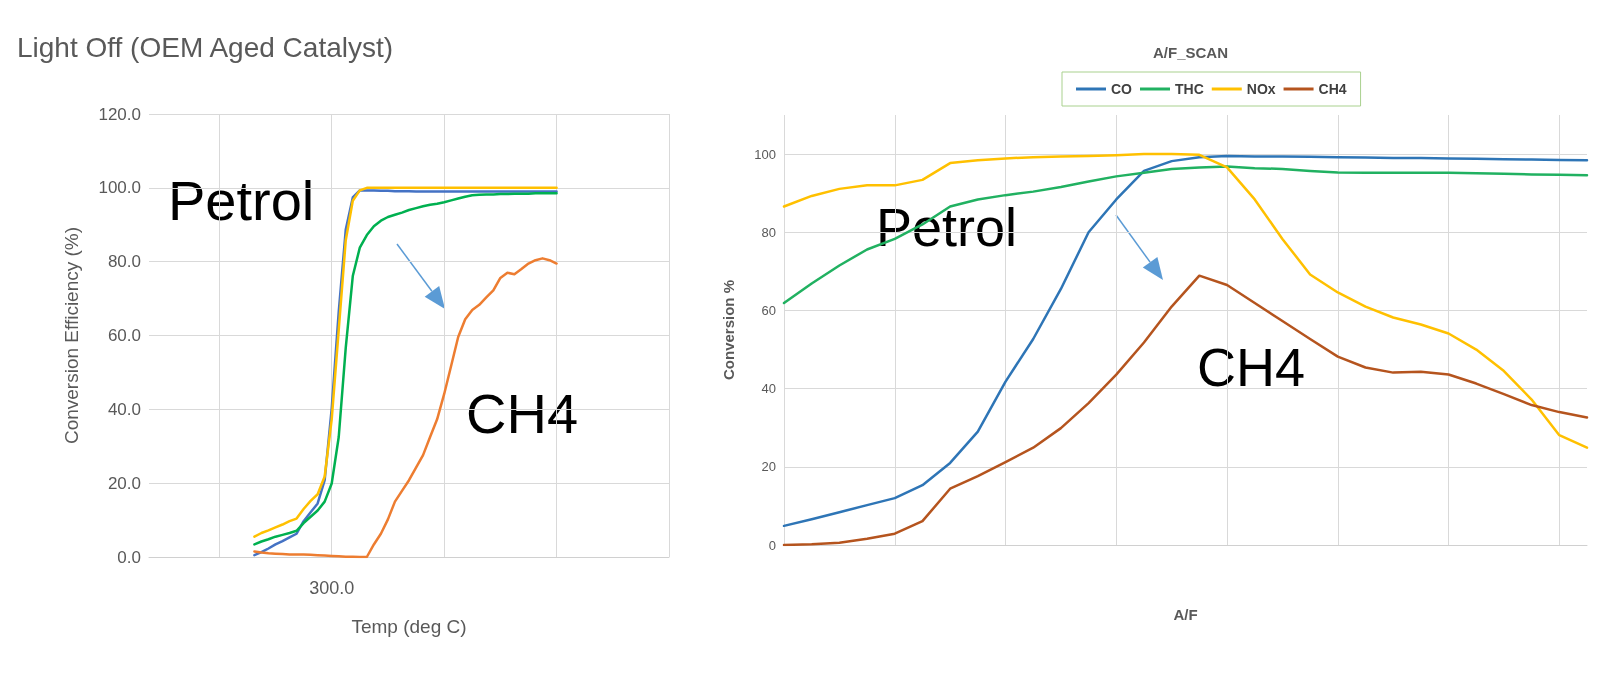  Describe the element at coordinates (768, 389) in the screenshot. I see `y-tick-label: 40` at that location.